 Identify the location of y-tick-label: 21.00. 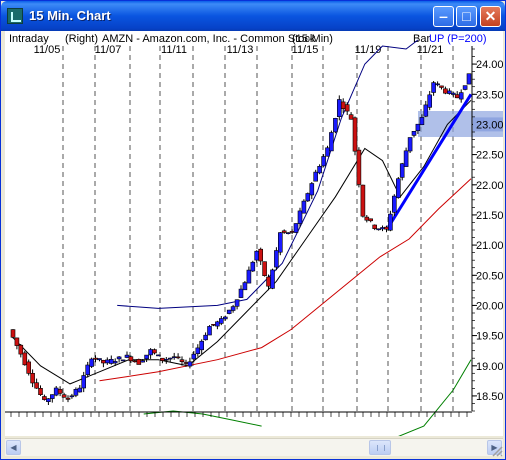
(489, 246).